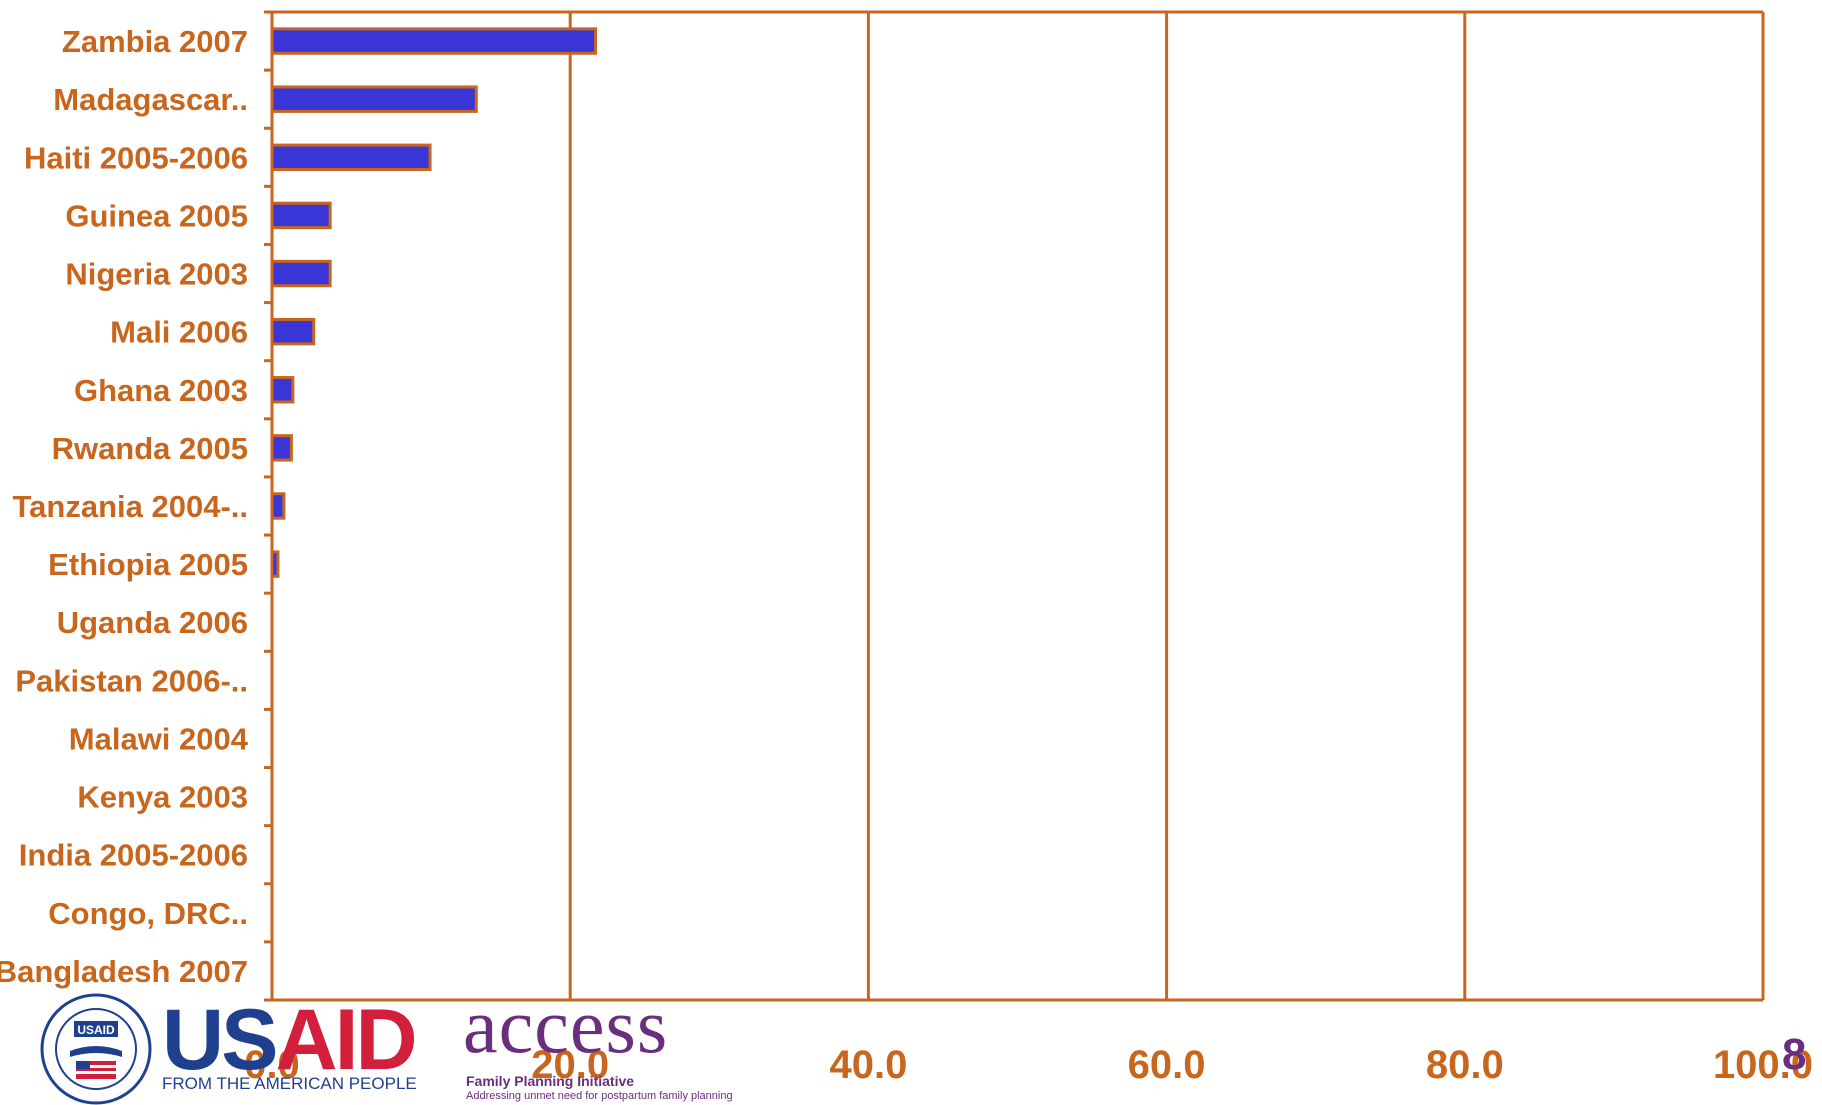 The image size is (1822, 1105). What do you see at coordinates (346, 1040) in the screenshot?
I see `usaid-aid: AID` at bounding box center [346, 1040].